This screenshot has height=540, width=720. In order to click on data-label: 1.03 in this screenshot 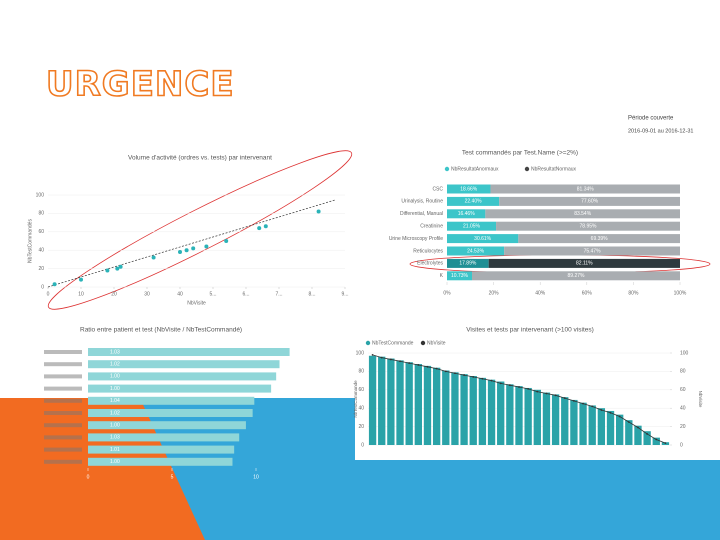, I will do `click(115, 352)`.